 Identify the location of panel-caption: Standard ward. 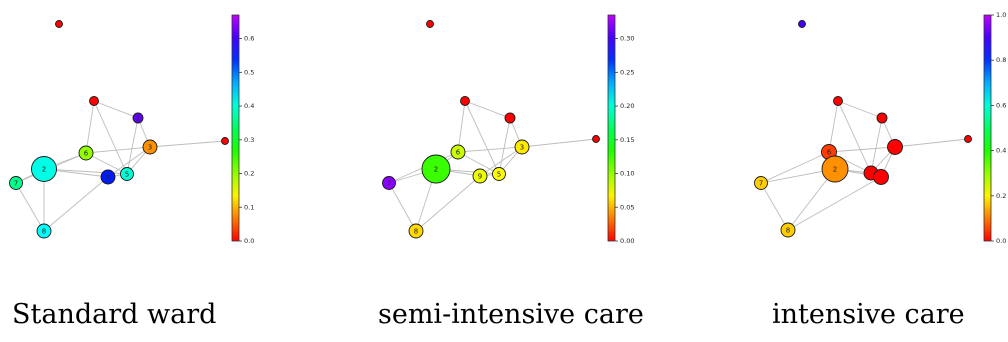
(114, 314).